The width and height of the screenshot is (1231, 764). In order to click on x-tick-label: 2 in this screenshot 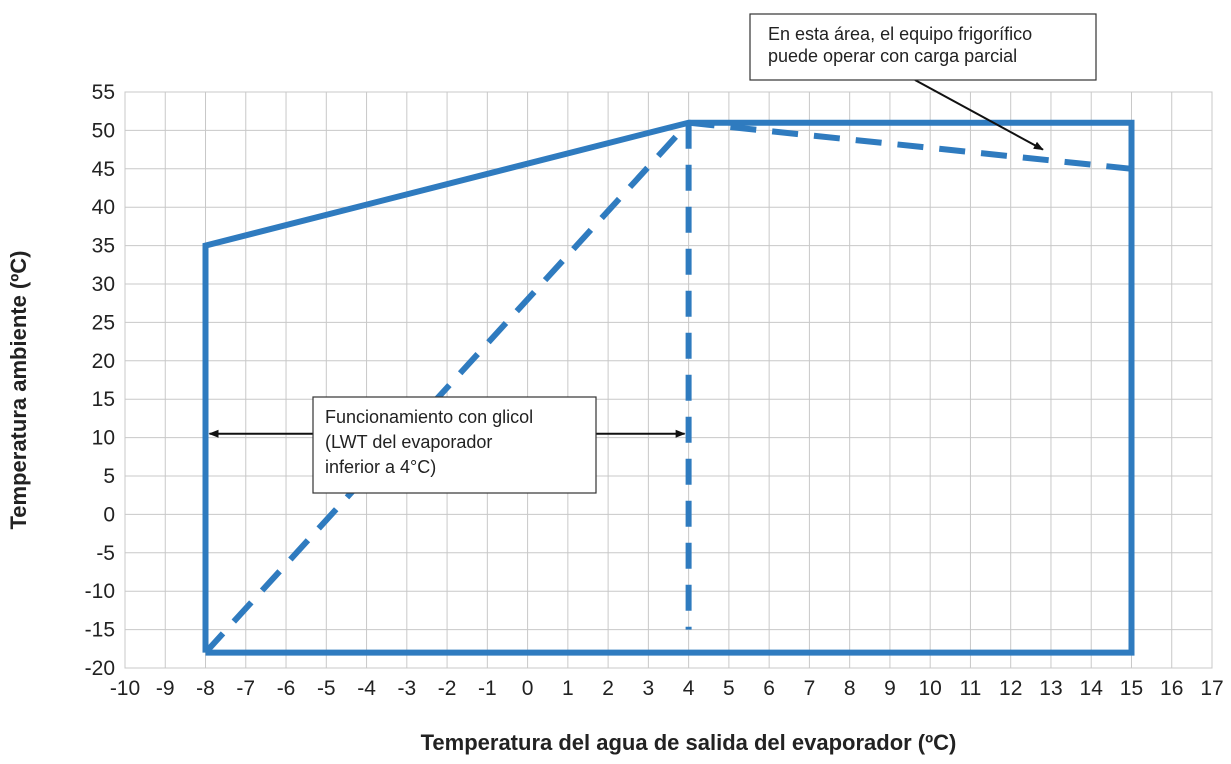, I will do `click(608, 688)`.